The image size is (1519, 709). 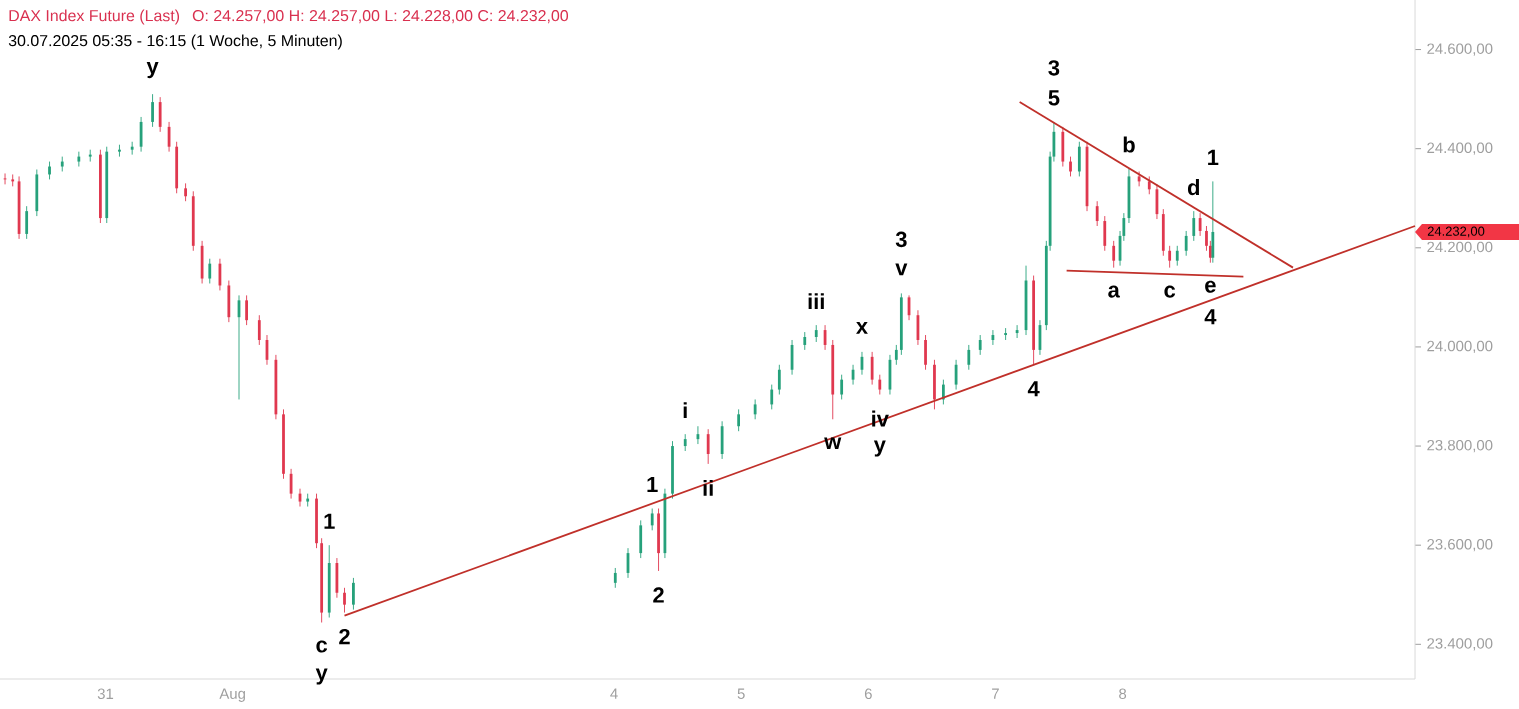 What do you see at coordinates (1460, 545) in the screenshot?
I see `y-tick-label: 23.600,00` at bounding box center [1460, 545].